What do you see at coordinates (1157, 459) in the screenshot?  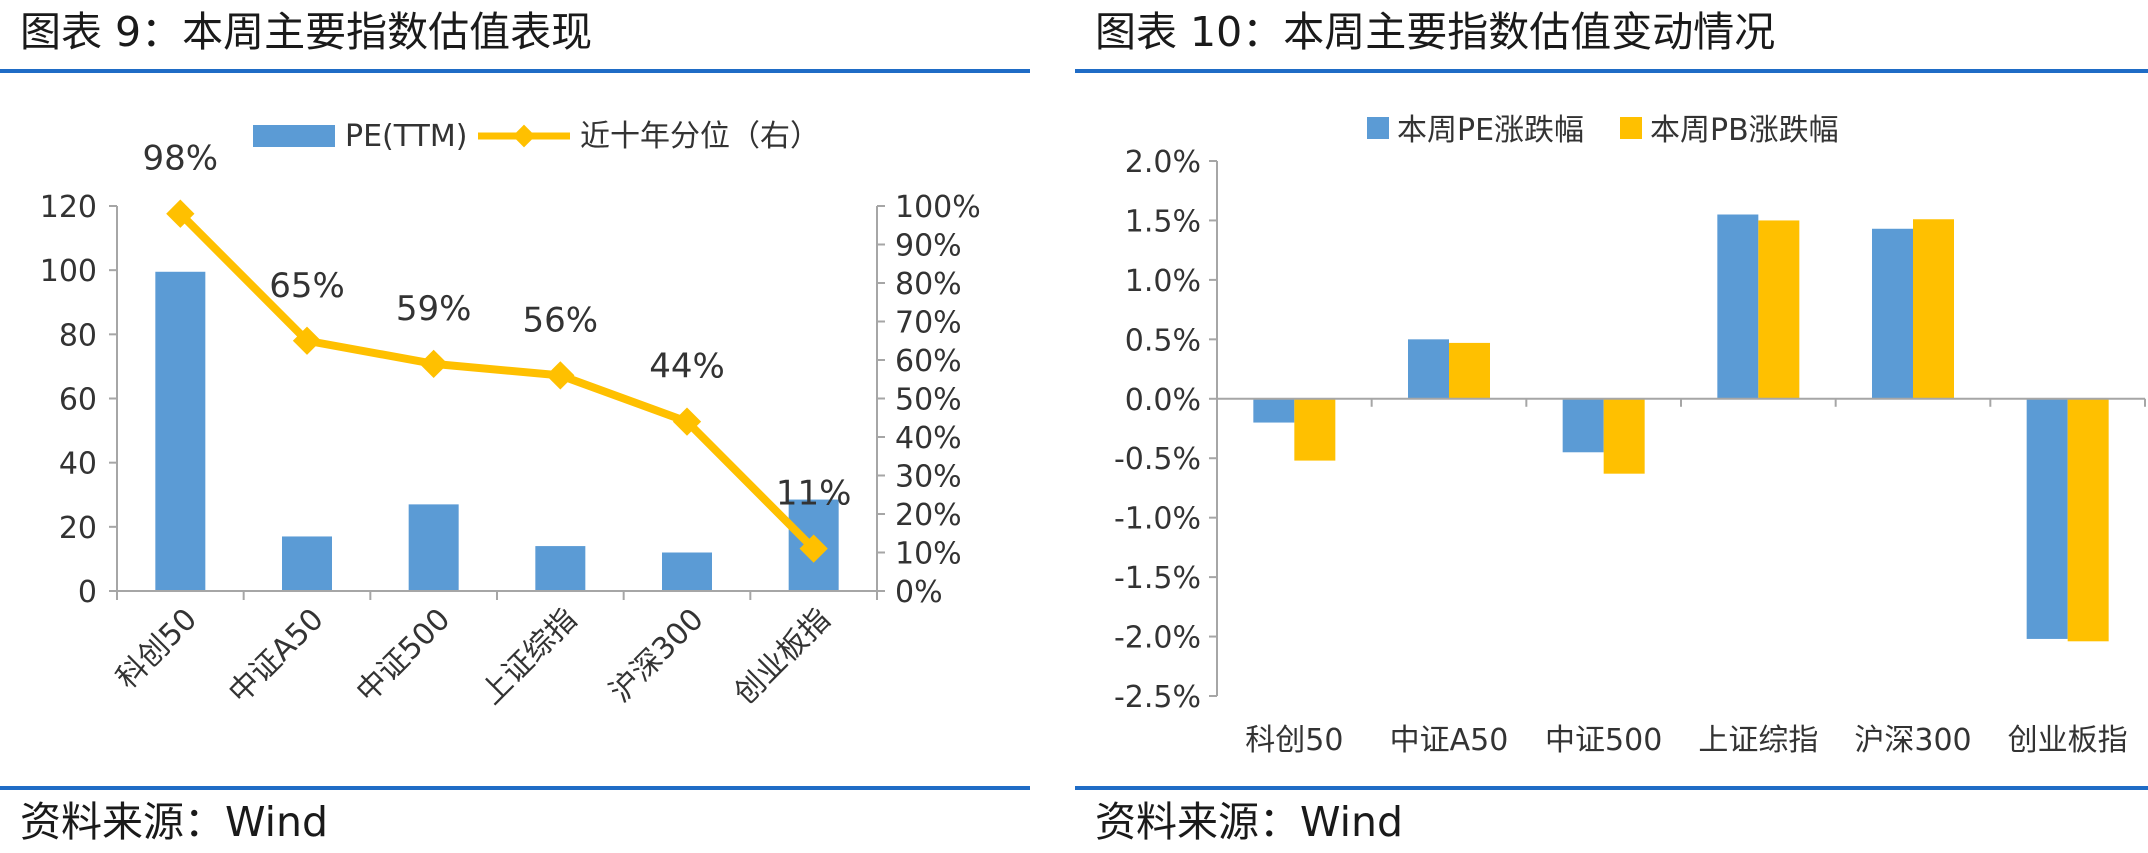 I see `y-tick-label: -0.5%` at bounding box center [1157, 459].